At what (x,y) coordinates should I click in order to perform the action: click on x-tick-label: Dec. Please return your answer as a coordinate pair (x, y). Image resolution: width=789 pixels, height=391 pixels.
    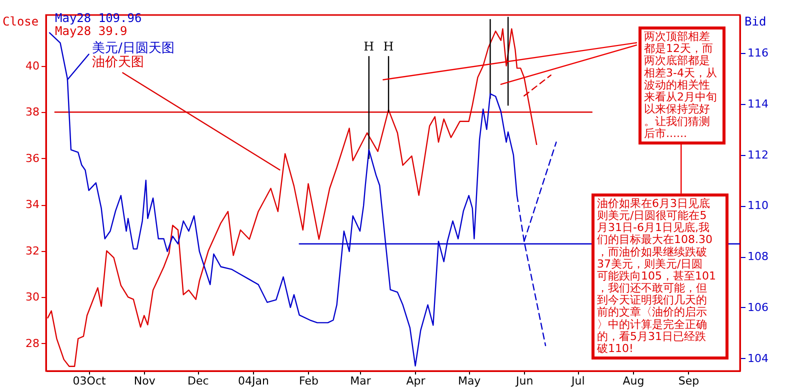
    Looking at the image, I should click on (198, 381).